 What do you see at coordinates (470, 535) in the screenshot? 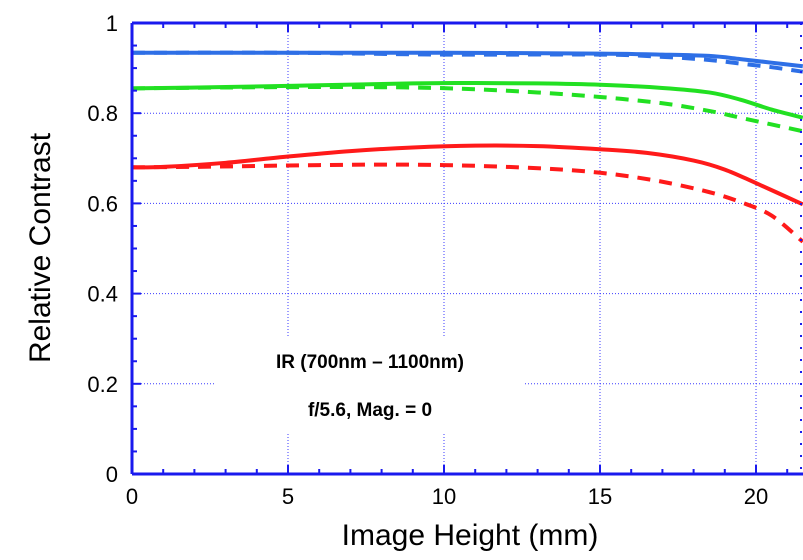
I see `x-axis-title: Image Height (mm)` at bounding box center [470, 535].